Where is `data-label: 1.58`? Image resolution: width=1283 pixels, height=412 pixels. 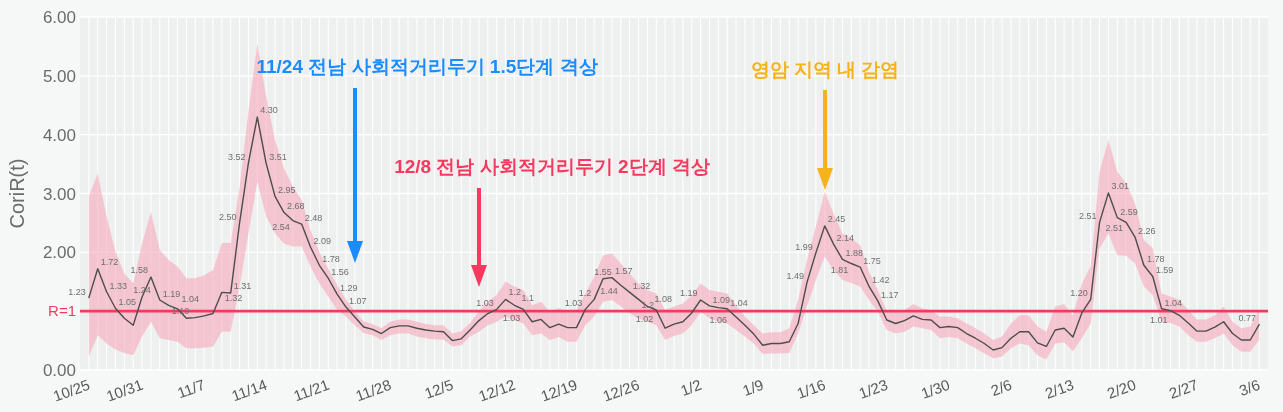
data-label: 1.58 is located at coordinates (139, 270).